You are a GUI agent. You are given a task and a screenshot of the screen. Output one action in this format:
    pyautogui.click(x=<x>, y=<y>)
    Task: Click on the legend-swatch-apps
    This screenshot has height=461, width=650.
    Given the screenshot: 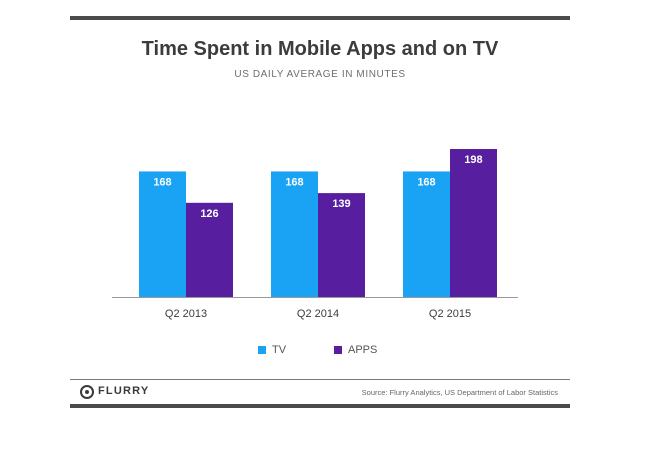 What is the action you would take?
    pyautogui.click(x=338, y=350)
    